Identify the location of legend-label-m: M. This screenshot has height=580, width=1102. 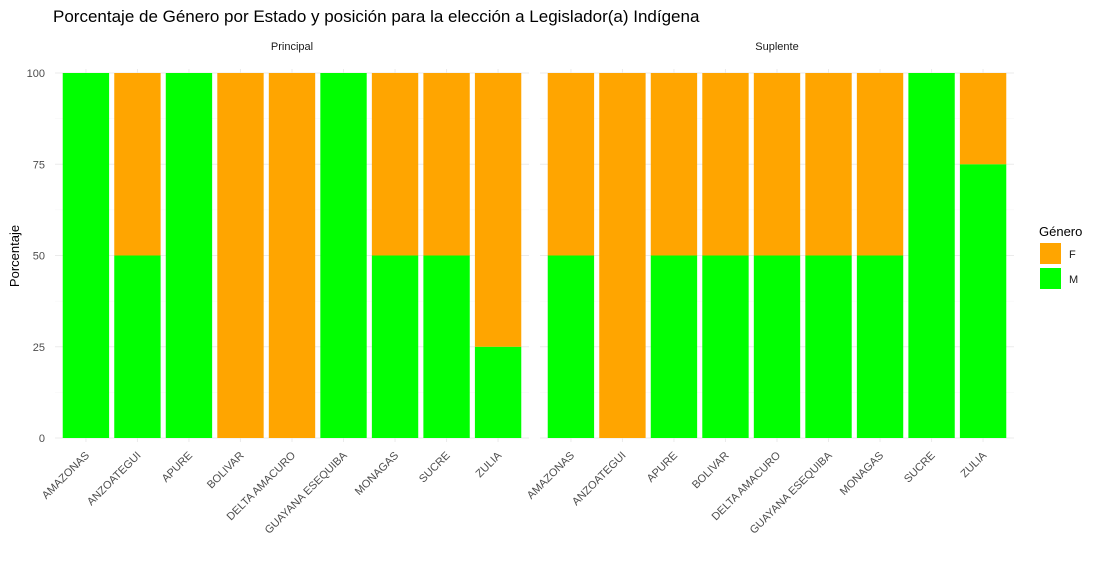
(1073, 280).